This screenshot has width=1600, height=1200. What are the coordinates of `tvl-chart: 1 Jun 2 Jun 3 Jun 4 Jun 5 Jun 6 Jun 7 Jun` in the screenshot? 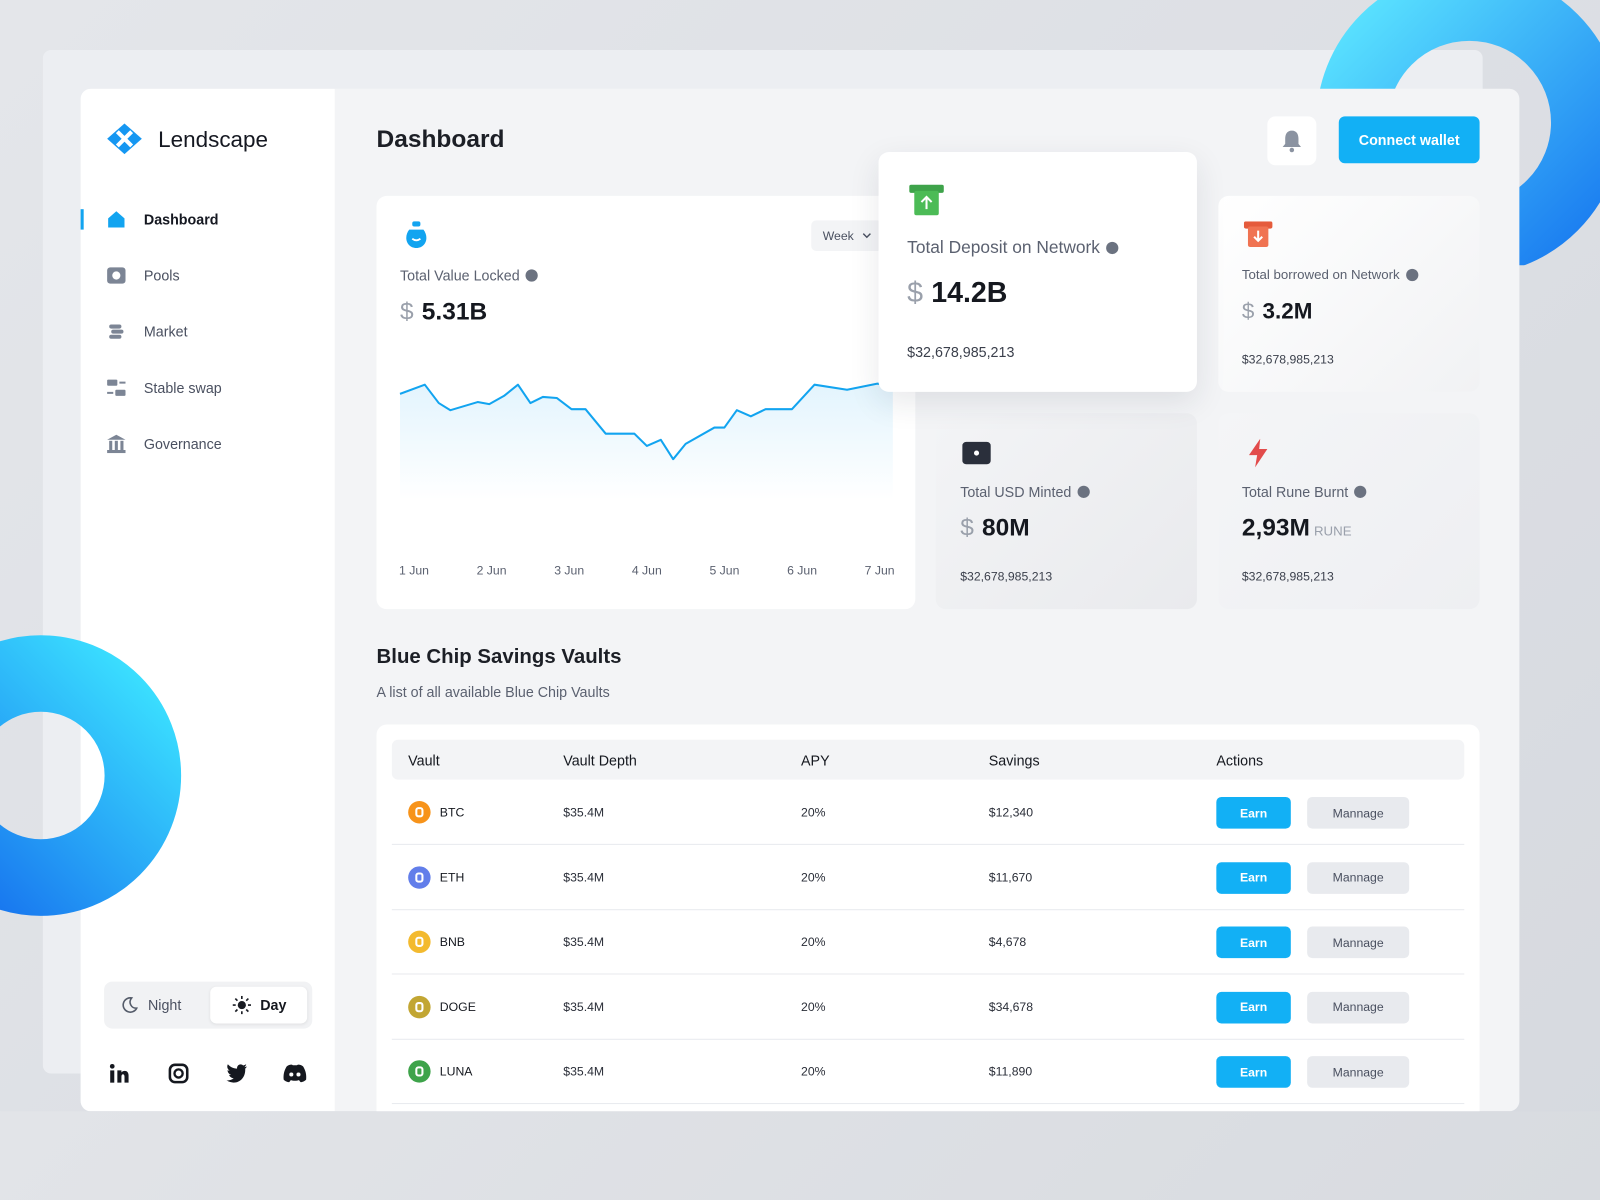 It's located at (647, 480).